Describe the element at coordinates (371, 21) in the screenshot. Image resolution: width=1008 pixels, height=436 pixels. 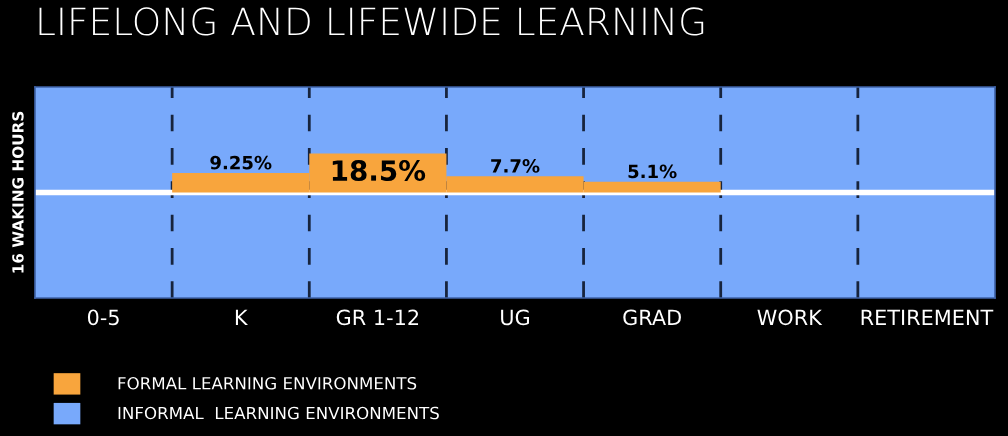
I see `chart-title: LIFELONG AND LIFEWIDE LEARNING` at that location.